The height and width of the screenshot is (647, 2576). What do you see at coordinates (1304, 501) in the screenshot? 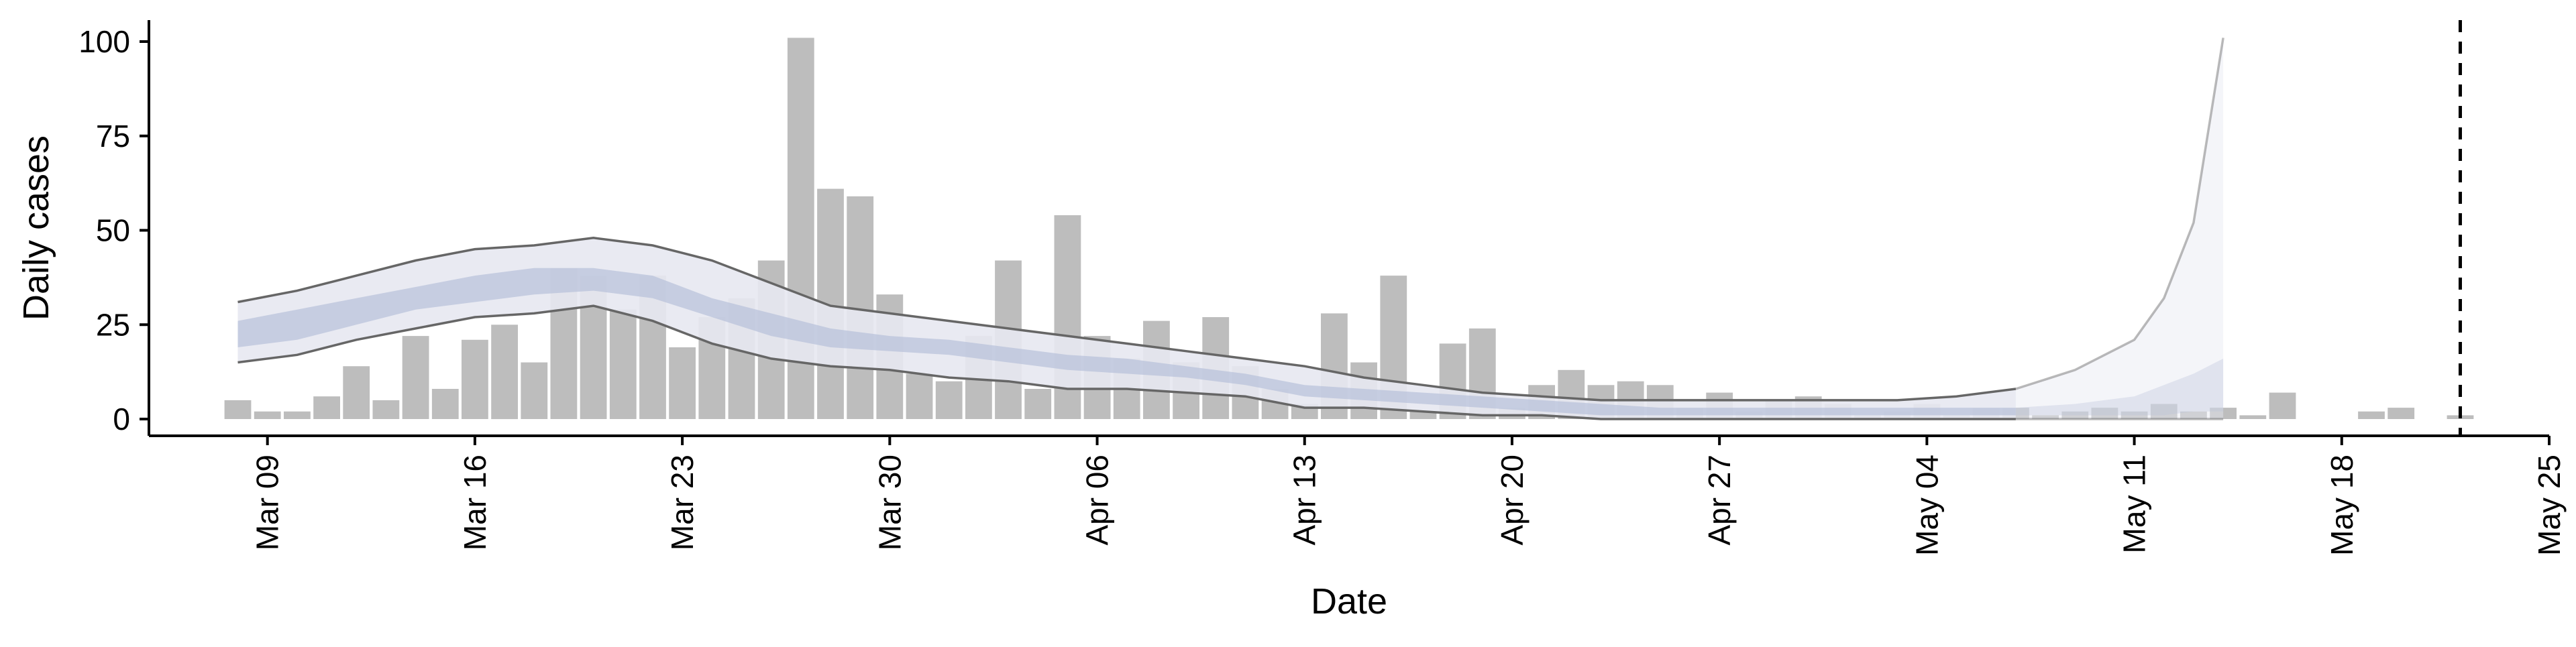
I see `x-tick-label-2020-04-13: Apr 13` at bounding box center [1304, 501].